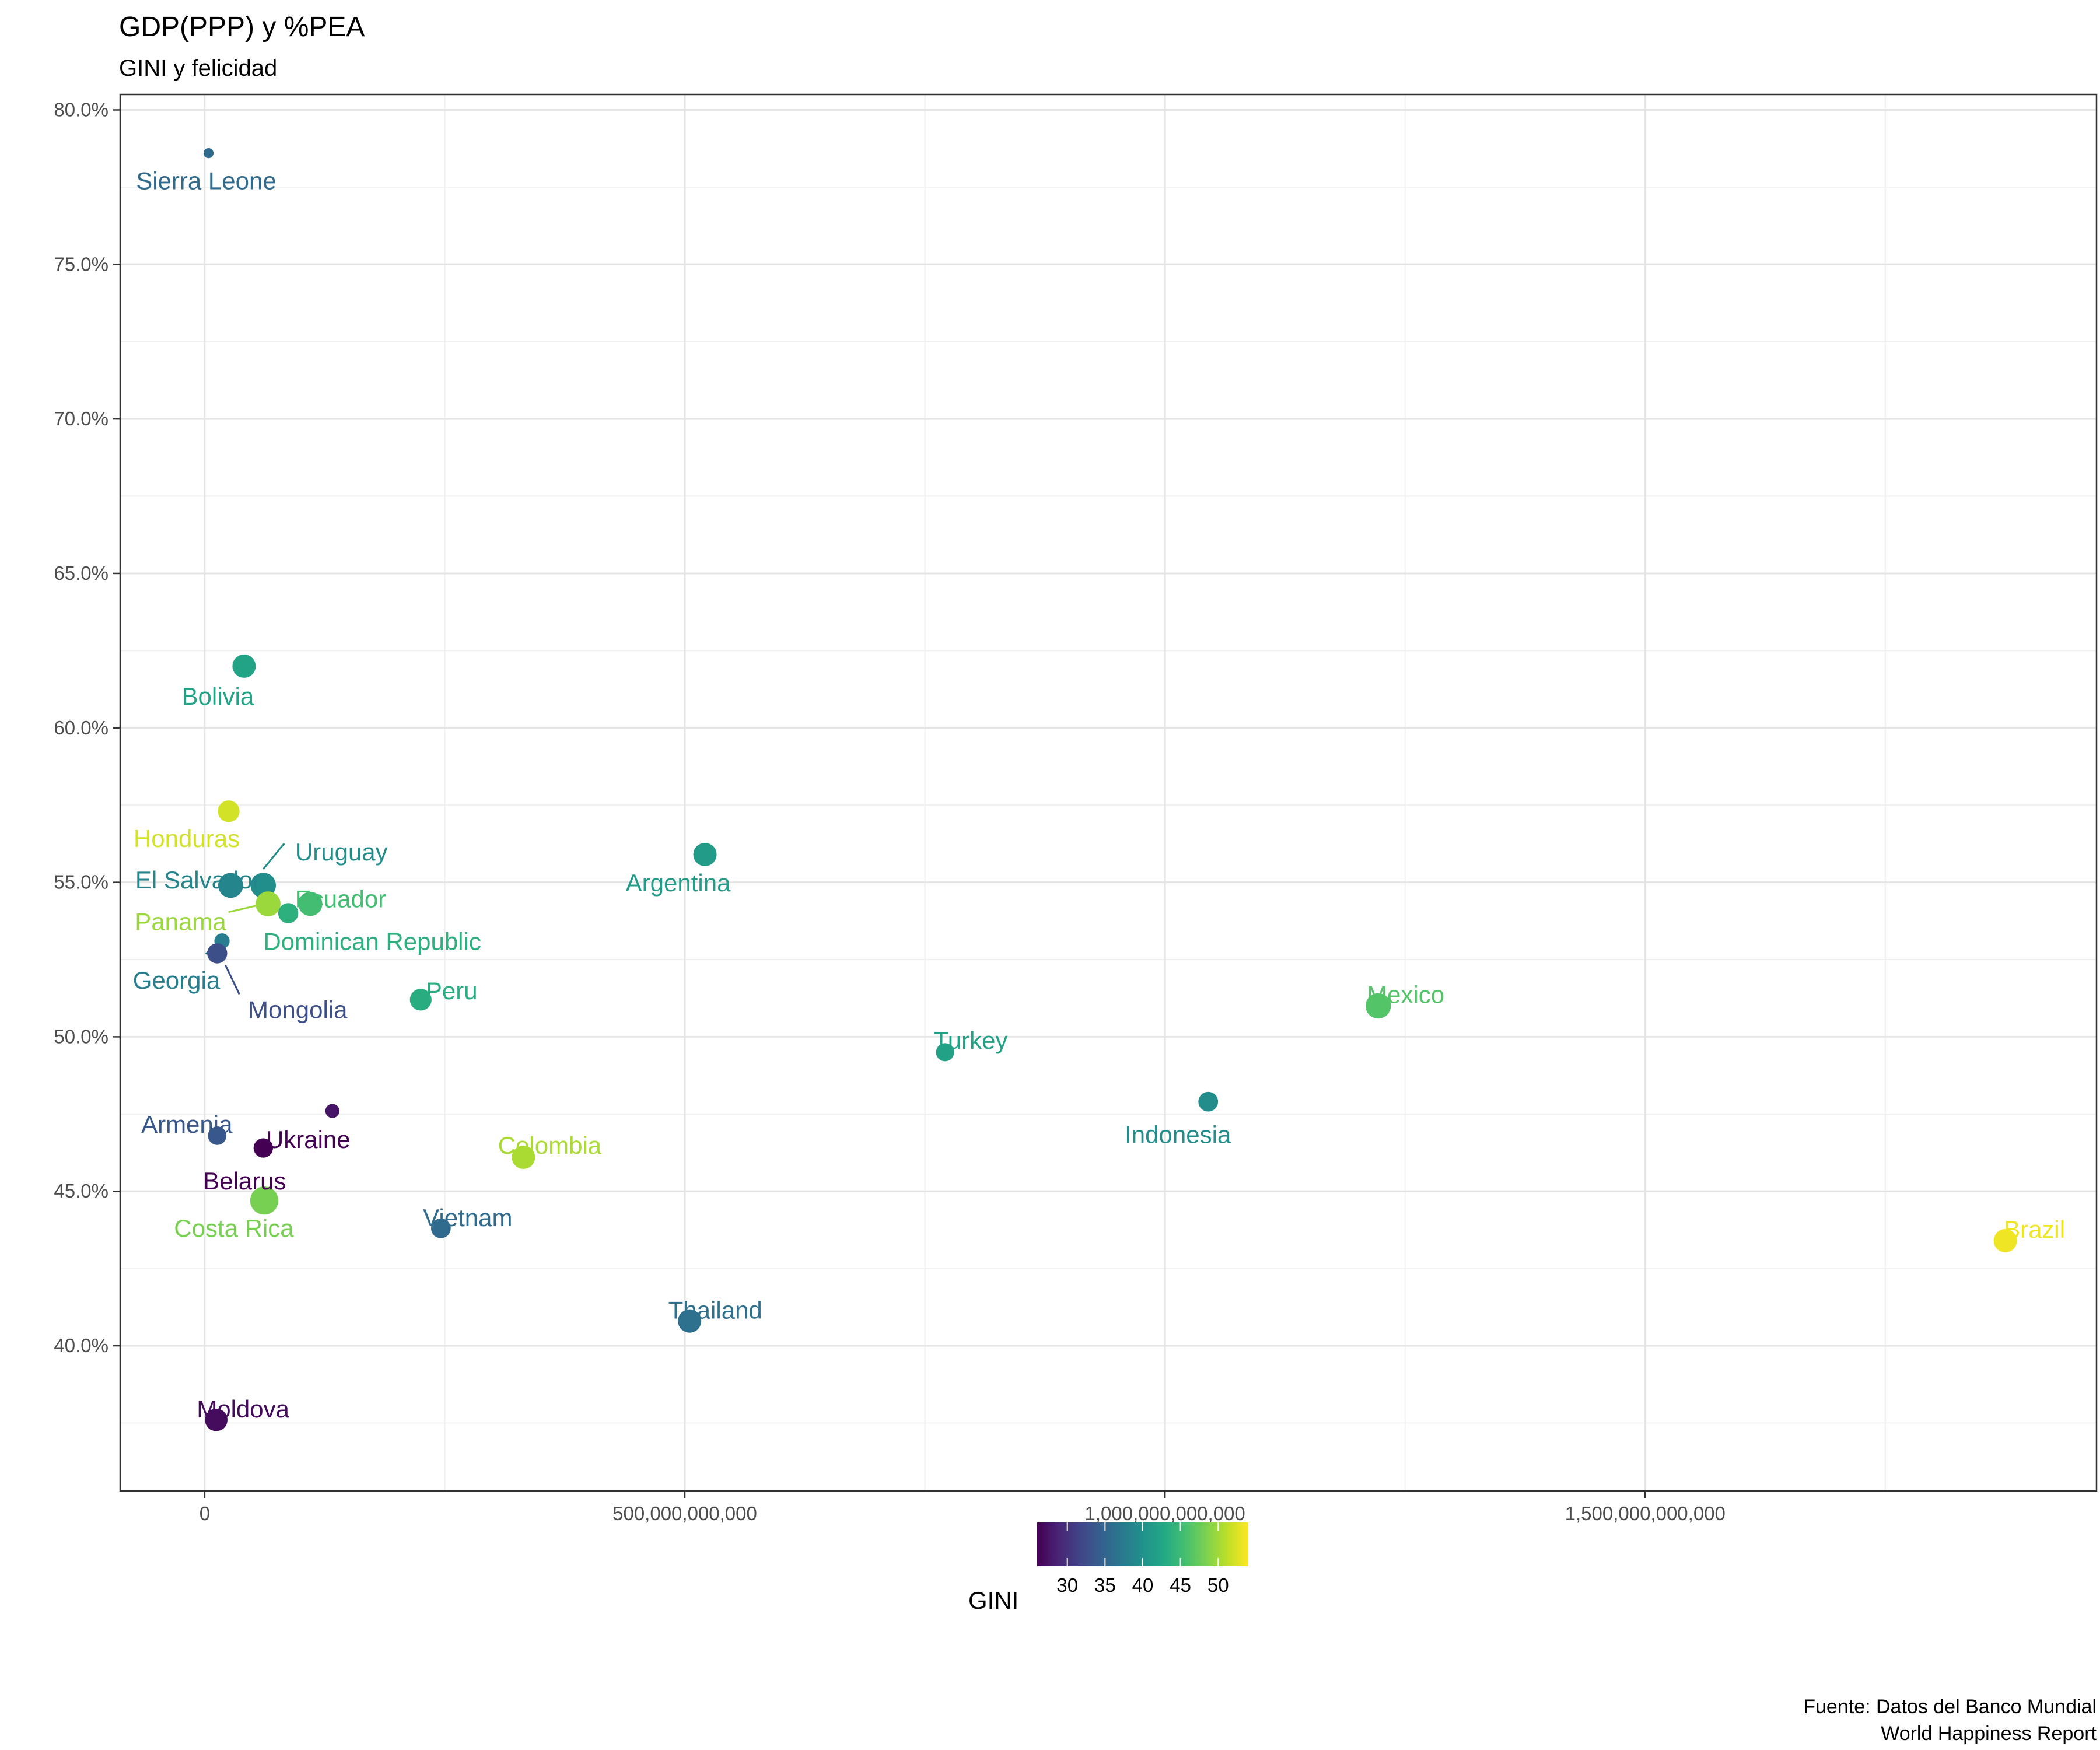 The height and width of the screenshot is (1750, 2100). Describe the element at coordinates (234, 1228) in the screenshot. I see `label-costa-rica: Costa Rica` at that location.